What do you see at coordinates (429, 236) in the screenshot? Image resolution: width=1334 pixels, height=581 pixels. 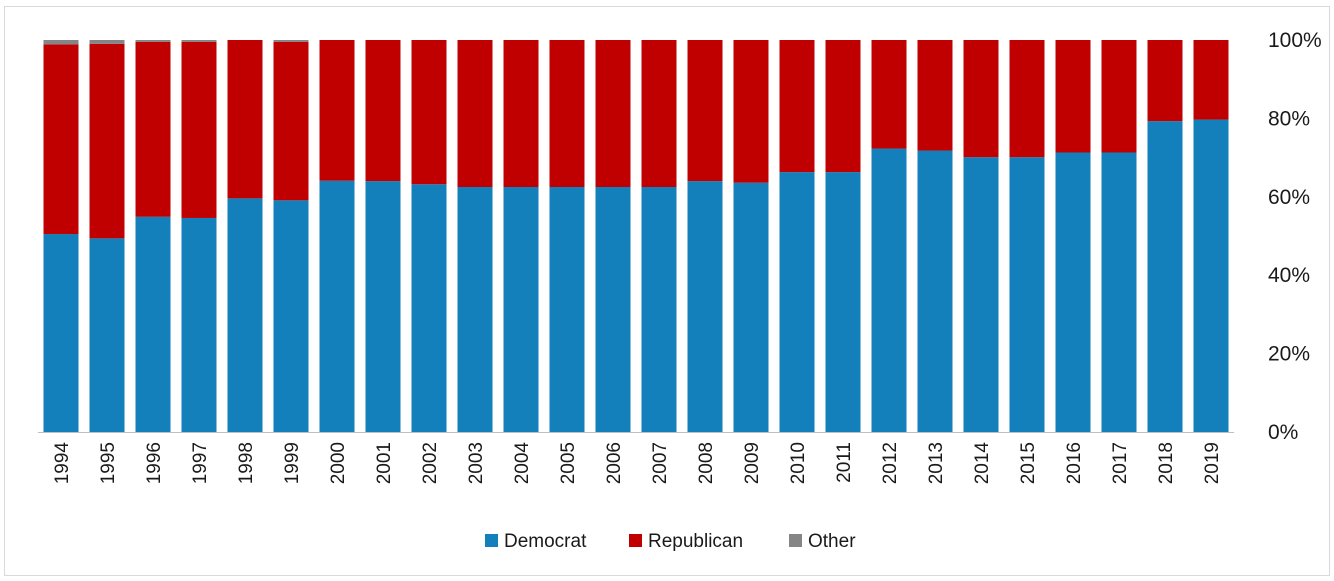 I see `bar-stack-2002` at bounding box center [429, 236].